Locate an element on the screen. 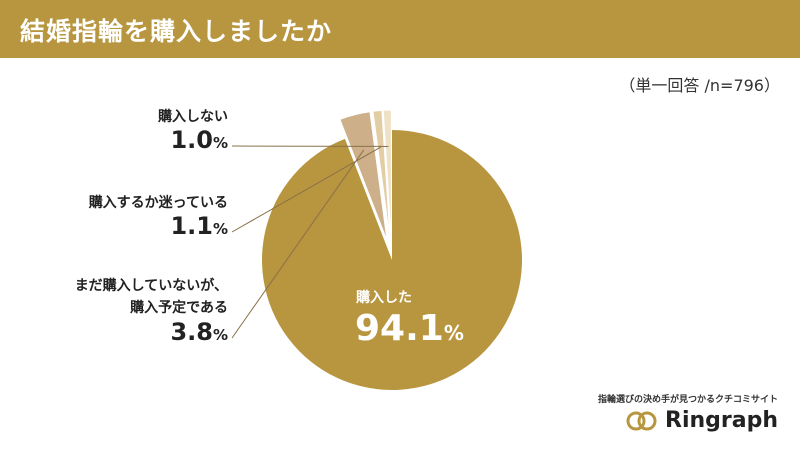 The height and width of the screenshot is (450, 800). label-bought: 購入した is located at coordinates (384, 298).